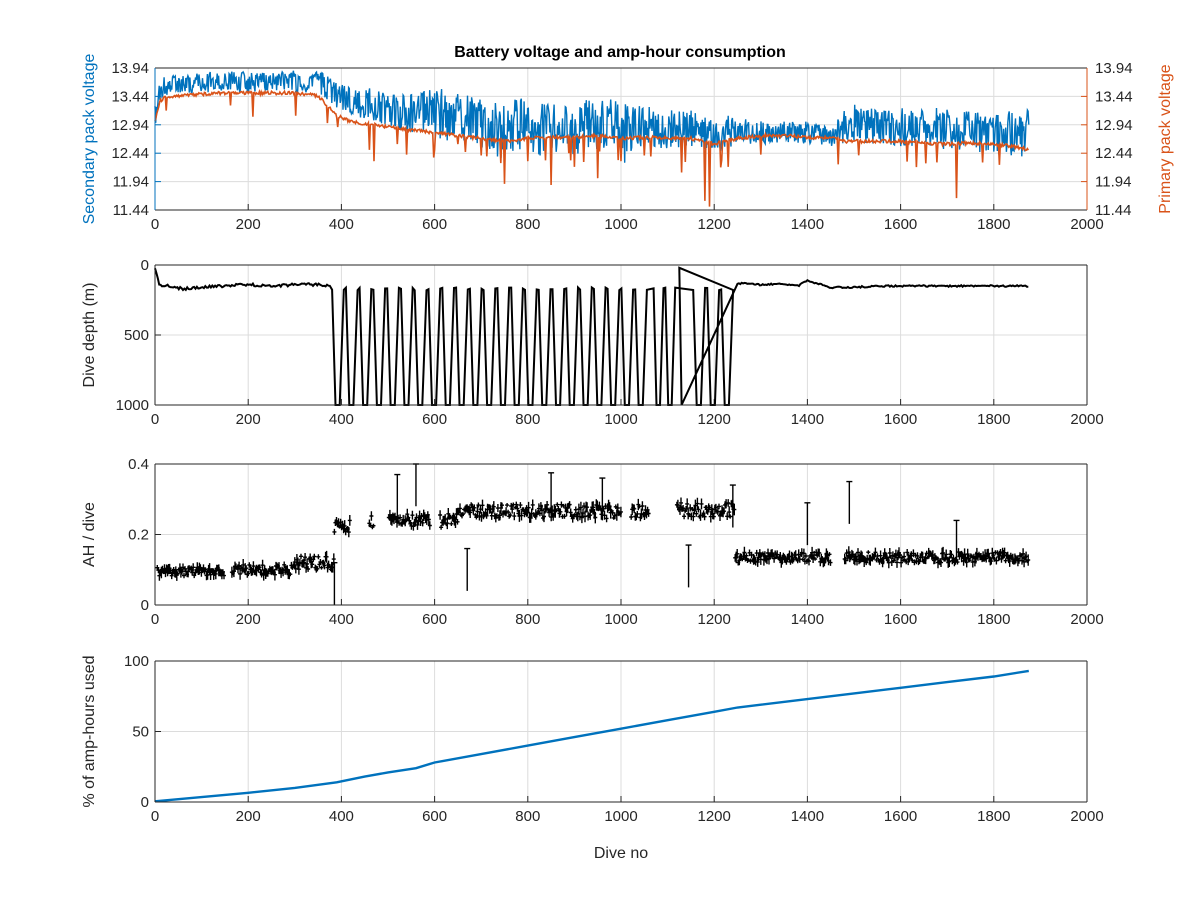 The width and height of the screenshot is (1200, 900). Describe the element at coordinates (138, 535) in the screenshot. I see `y-tick-label: 0.2` at that location.